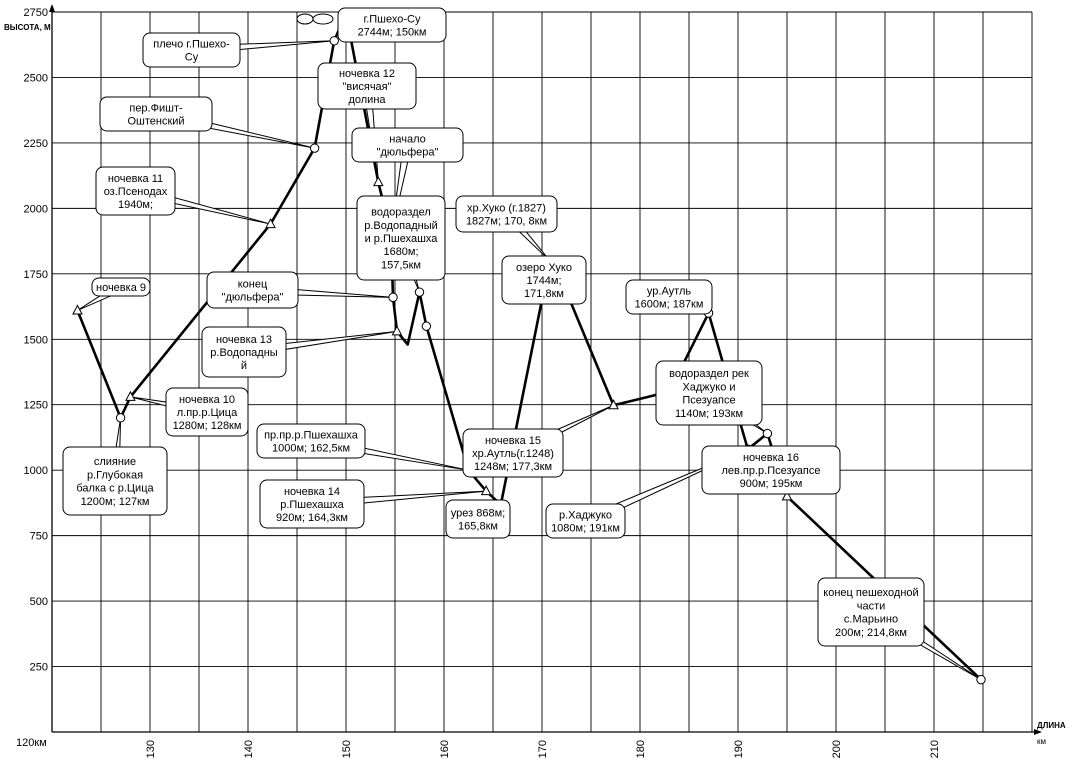  Describe the element at coordinates (708, 387) in the screenshot. I see `callout-text: Хаджуко и` at that location.